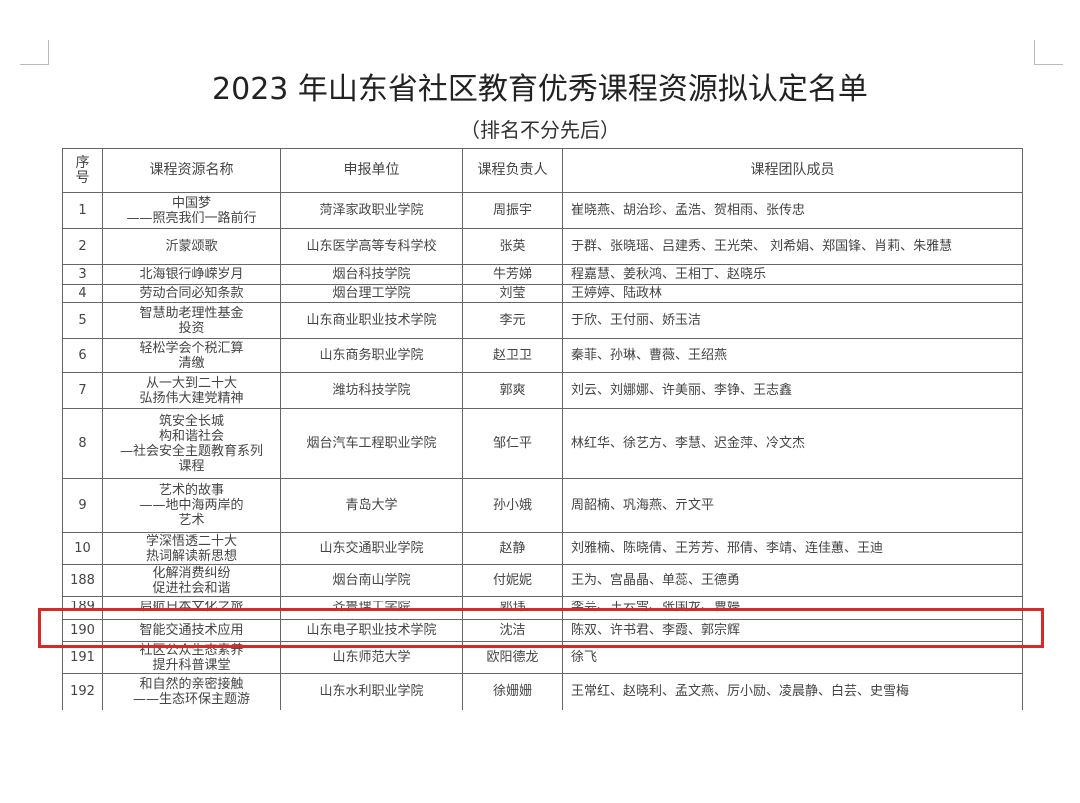 This screenshot has width=1080, height=803. I want to click on crop-mark-top-right, so click(1048, 52).